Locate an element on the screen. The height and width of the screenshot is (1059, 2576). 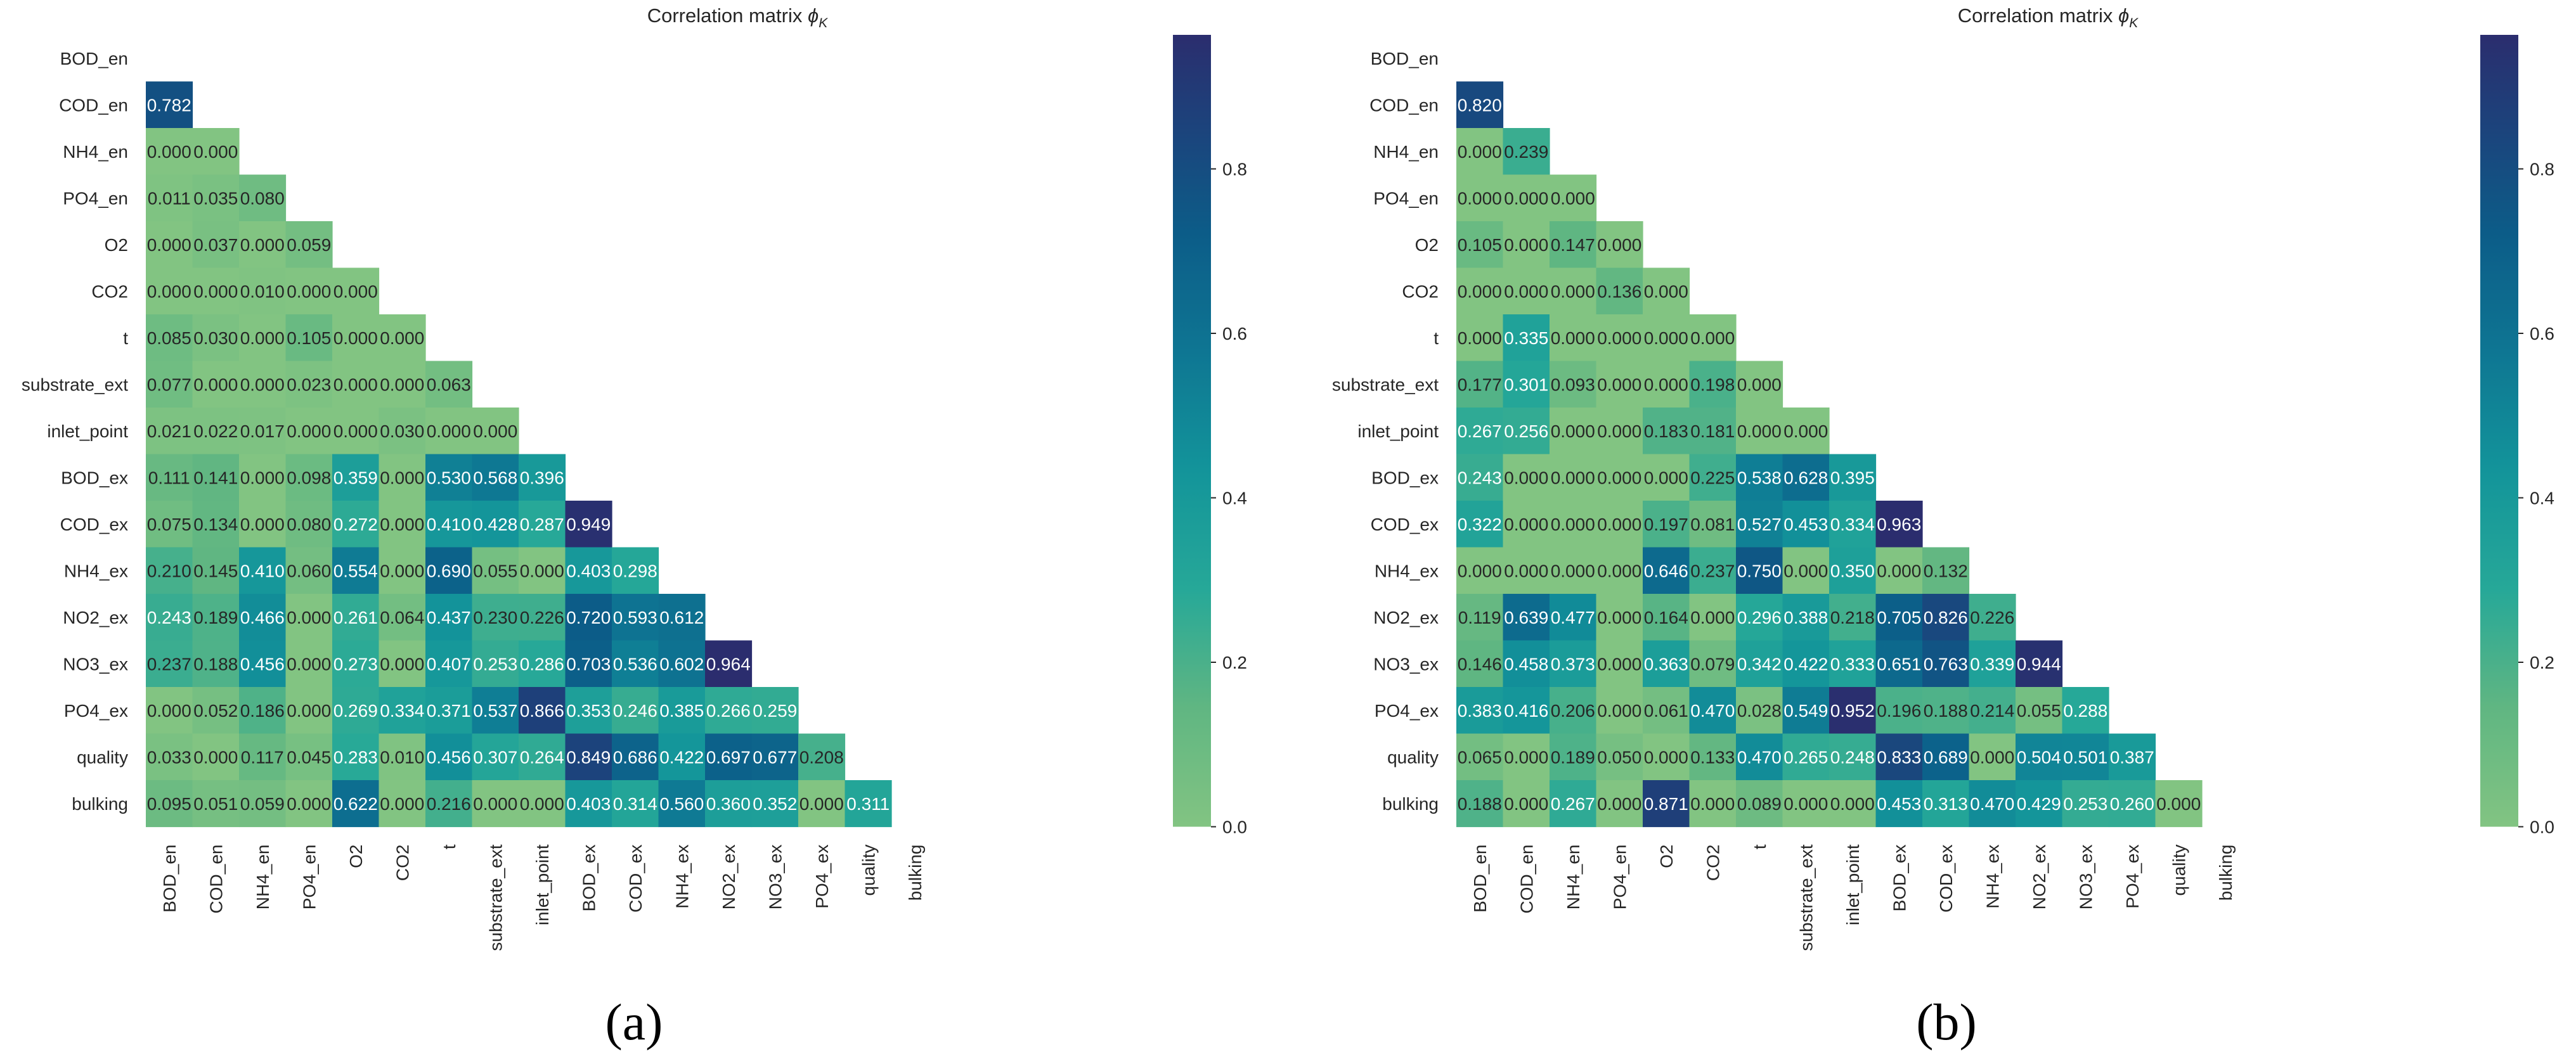
colorbar-tick-label: 0.2 is located at coordinates (1234, 662).